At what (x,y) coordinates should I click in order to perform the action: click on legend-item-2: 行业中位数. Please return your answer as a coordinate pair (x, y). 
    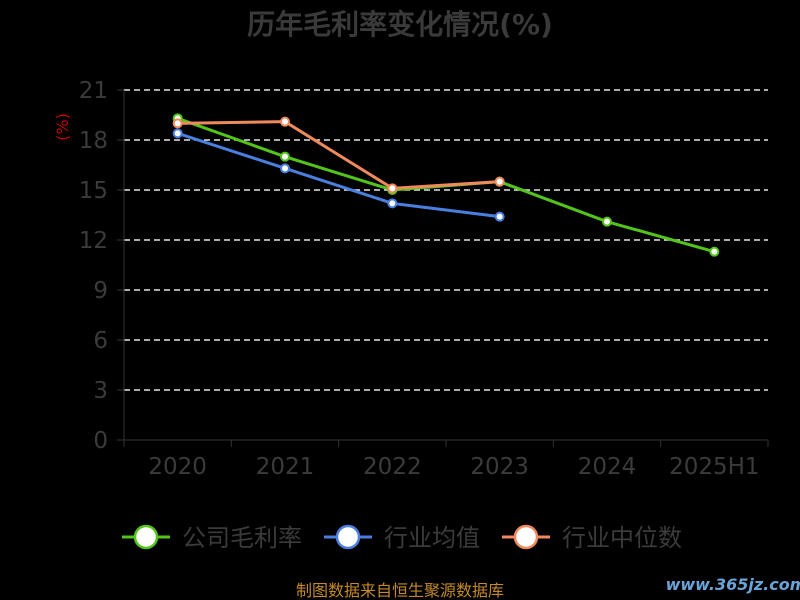
    Looking at the image, I should click on (592, 538).